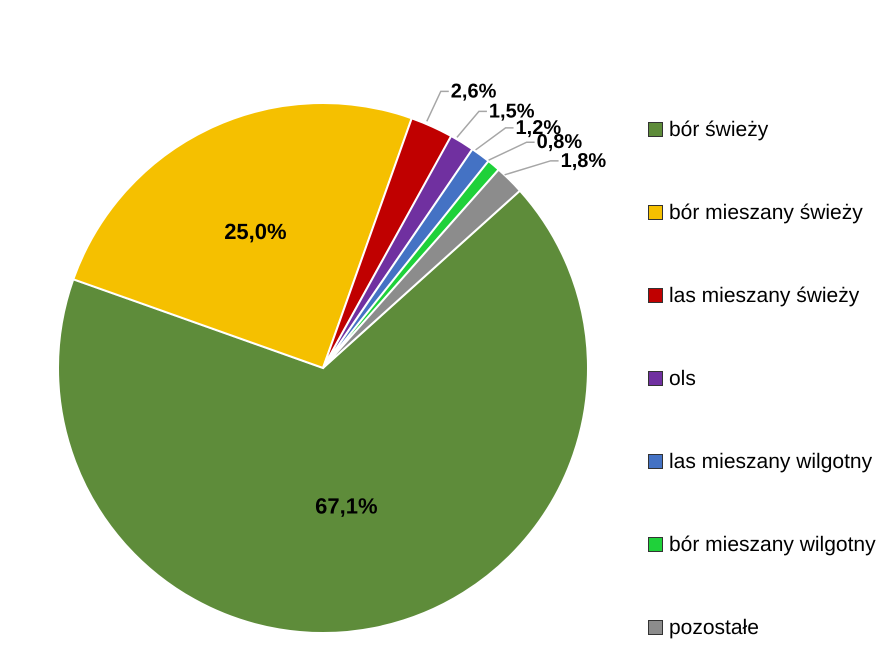  I want to click on data-label: 2,6%, so click(473, 91).